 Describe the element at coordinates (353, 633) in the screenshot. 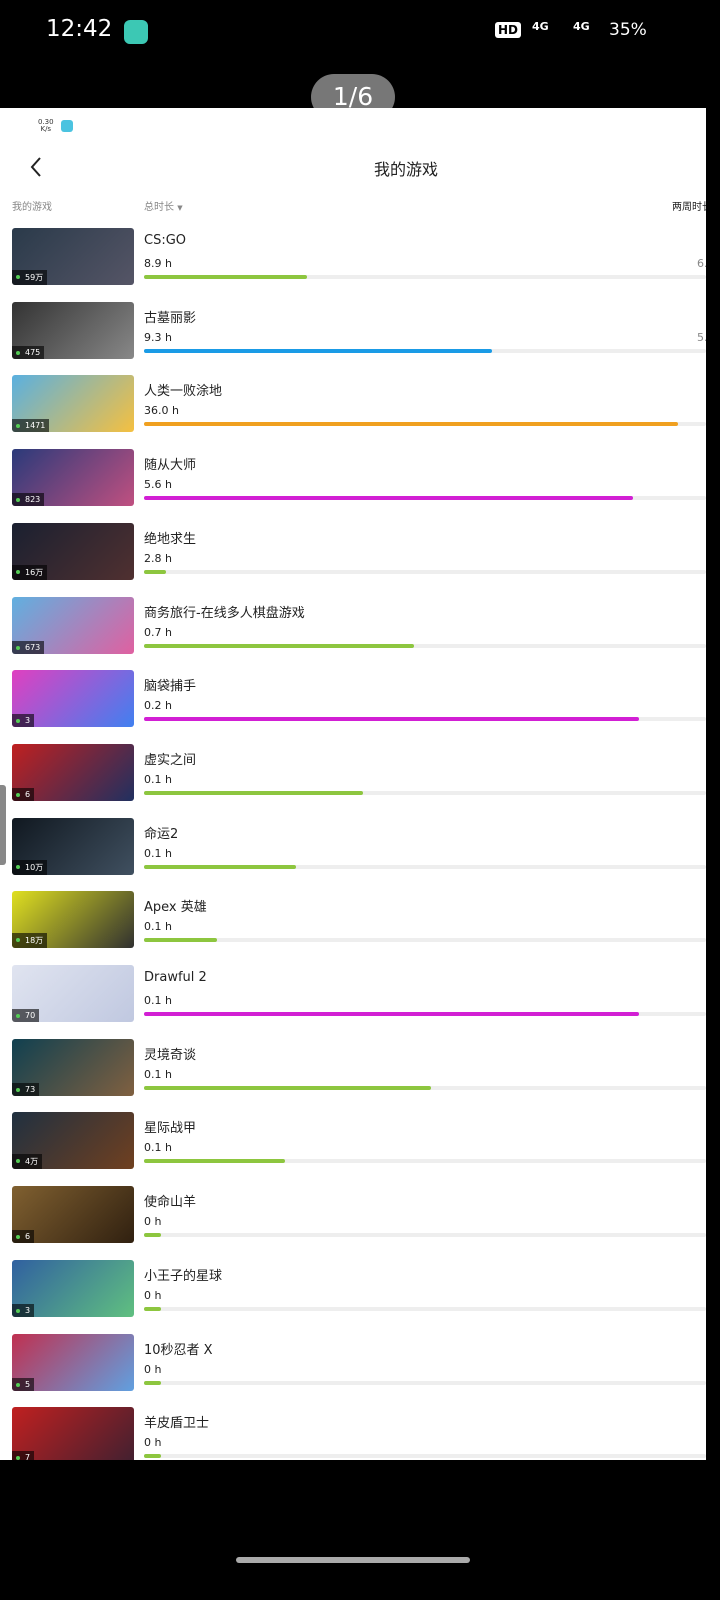

I see `game-row: 673 商务旅行-在线多人棋盘游戏 0.7 h` at that location.